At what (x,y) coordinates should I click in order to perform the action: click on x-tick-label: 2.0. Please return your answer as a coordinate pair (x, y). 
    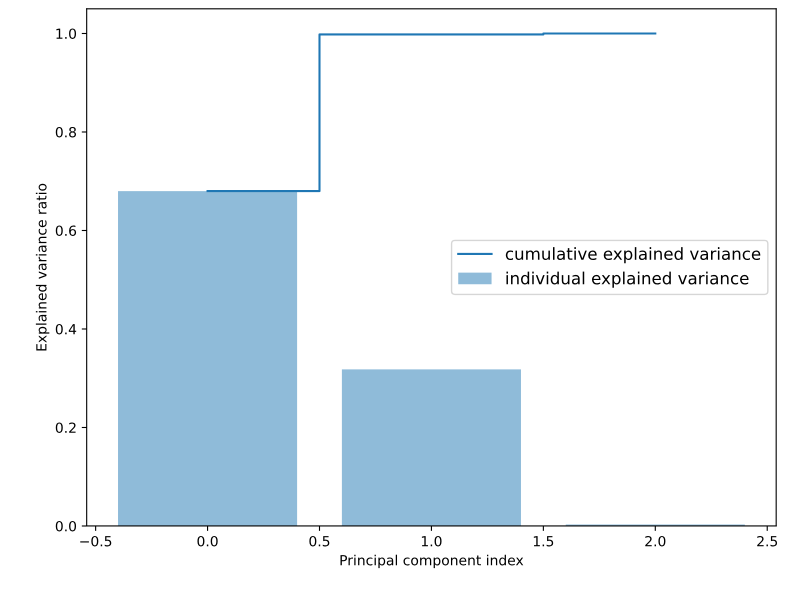
    Looking at the image, I should click on (655, 541).